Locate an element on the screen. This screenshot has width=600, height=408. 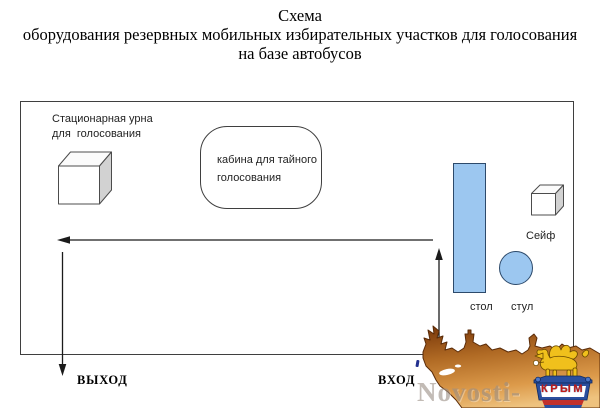
ballot-box-label-line2: для голосования is located at coordinates (96, 134).